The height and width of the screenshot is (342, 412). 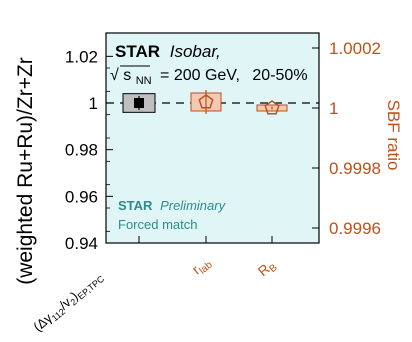 What do you see at coordinates (127, 75) in the screenshot?
I see `legend-sqrt-arg: s` at bounding box center [127, 75].